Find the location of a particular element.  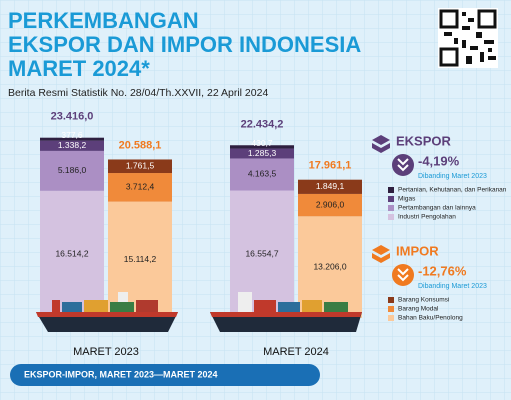

footer: EKSPOR-IMPOR, MARET 2023—MARET 2024 is located at coordinates (121, 374).